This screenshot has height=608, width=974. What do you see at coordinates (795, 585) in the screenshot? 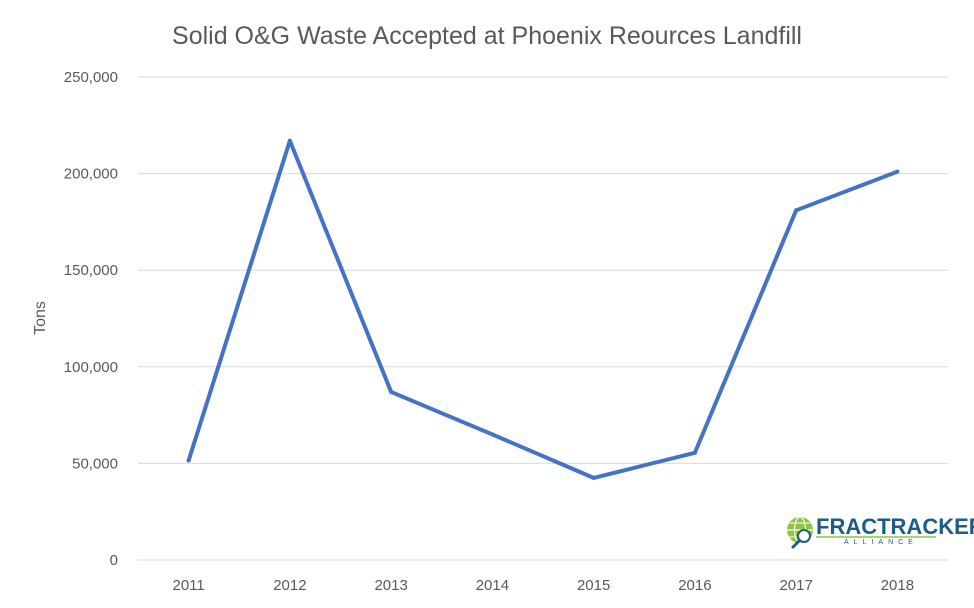
I see `x-tick-label: 2017` at bounding box center [795, 585].